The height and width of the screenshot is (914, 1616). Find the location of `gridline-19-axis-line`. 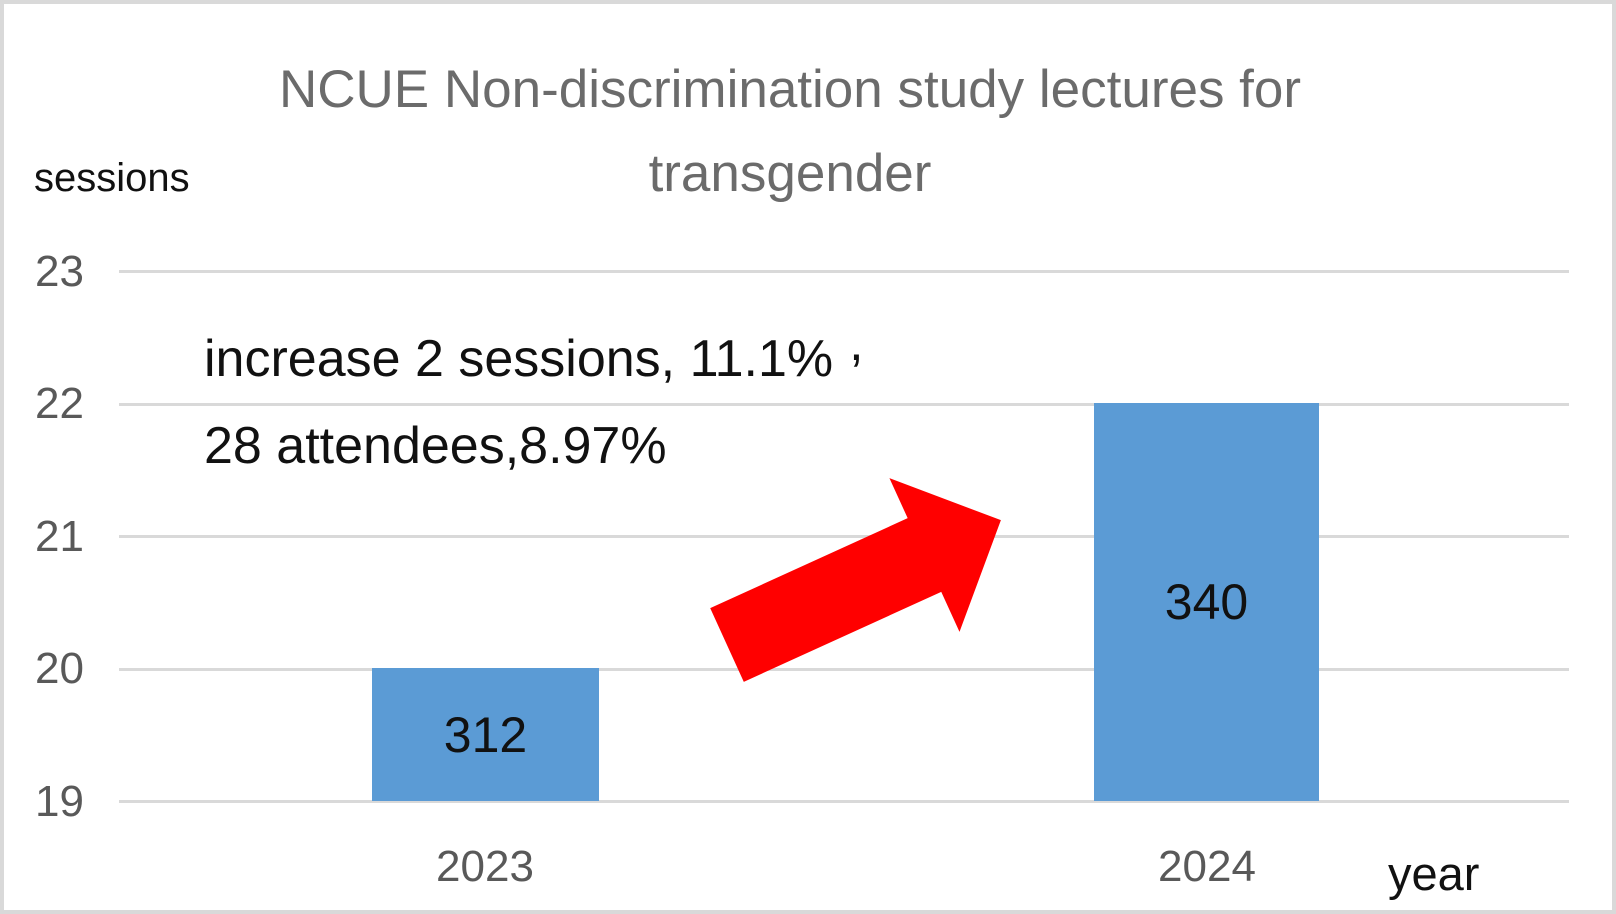

gridline-19-axis-line is located at coordinates (844, 801).